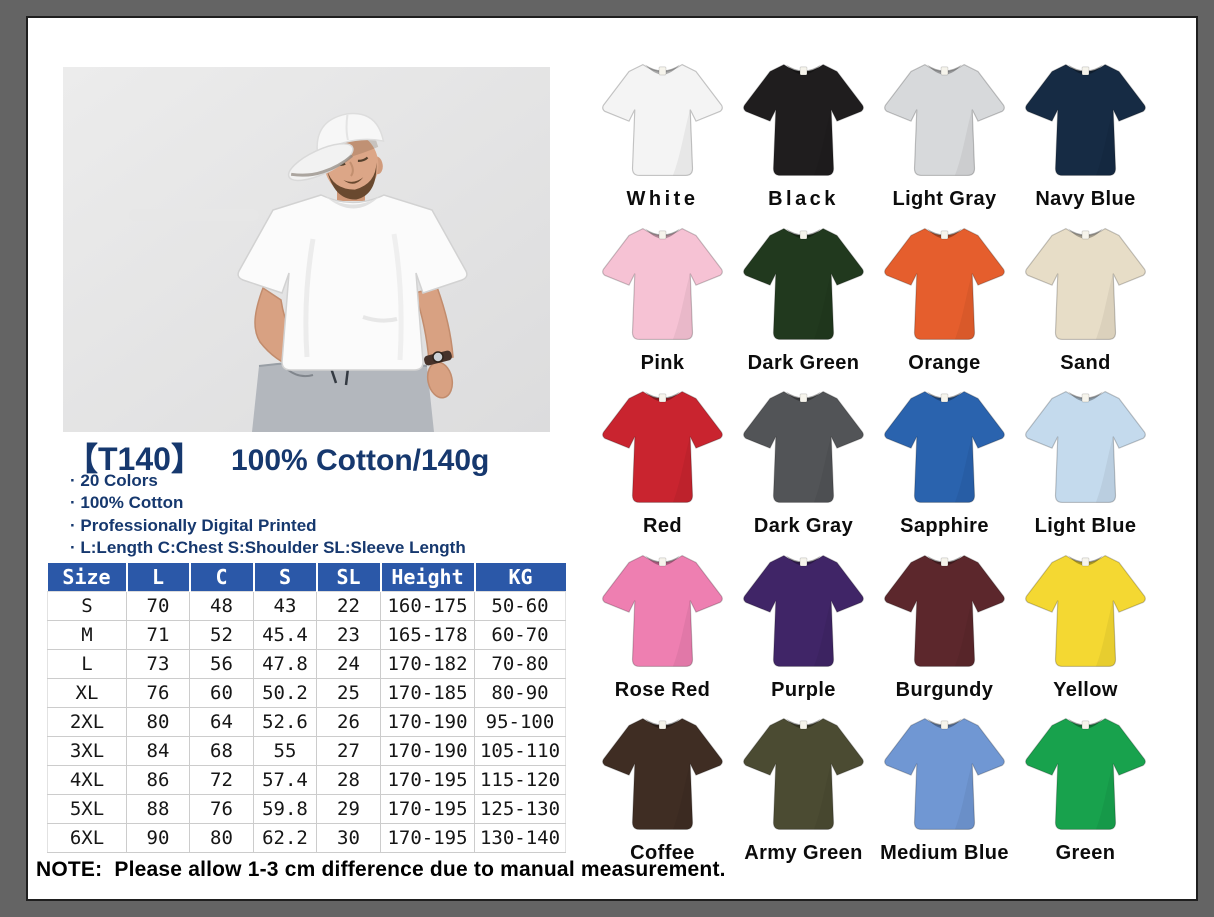  I want to click on color-label: Army Green, so click(803, 853).